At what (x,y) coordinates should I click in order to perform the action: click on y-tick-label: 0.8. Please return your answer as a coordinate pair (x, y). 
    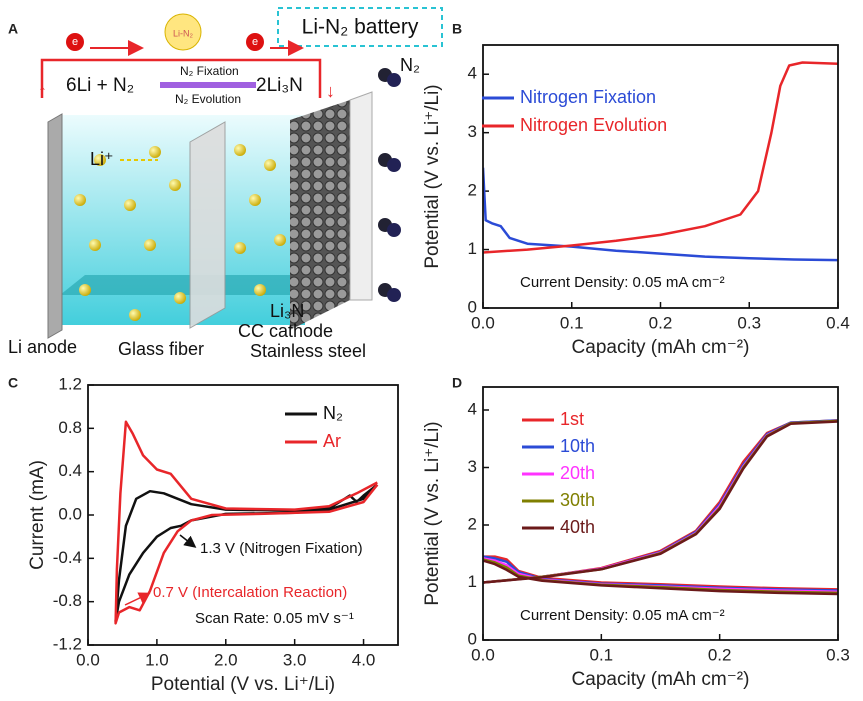
    Looking at the image, I should click on (70, 427).